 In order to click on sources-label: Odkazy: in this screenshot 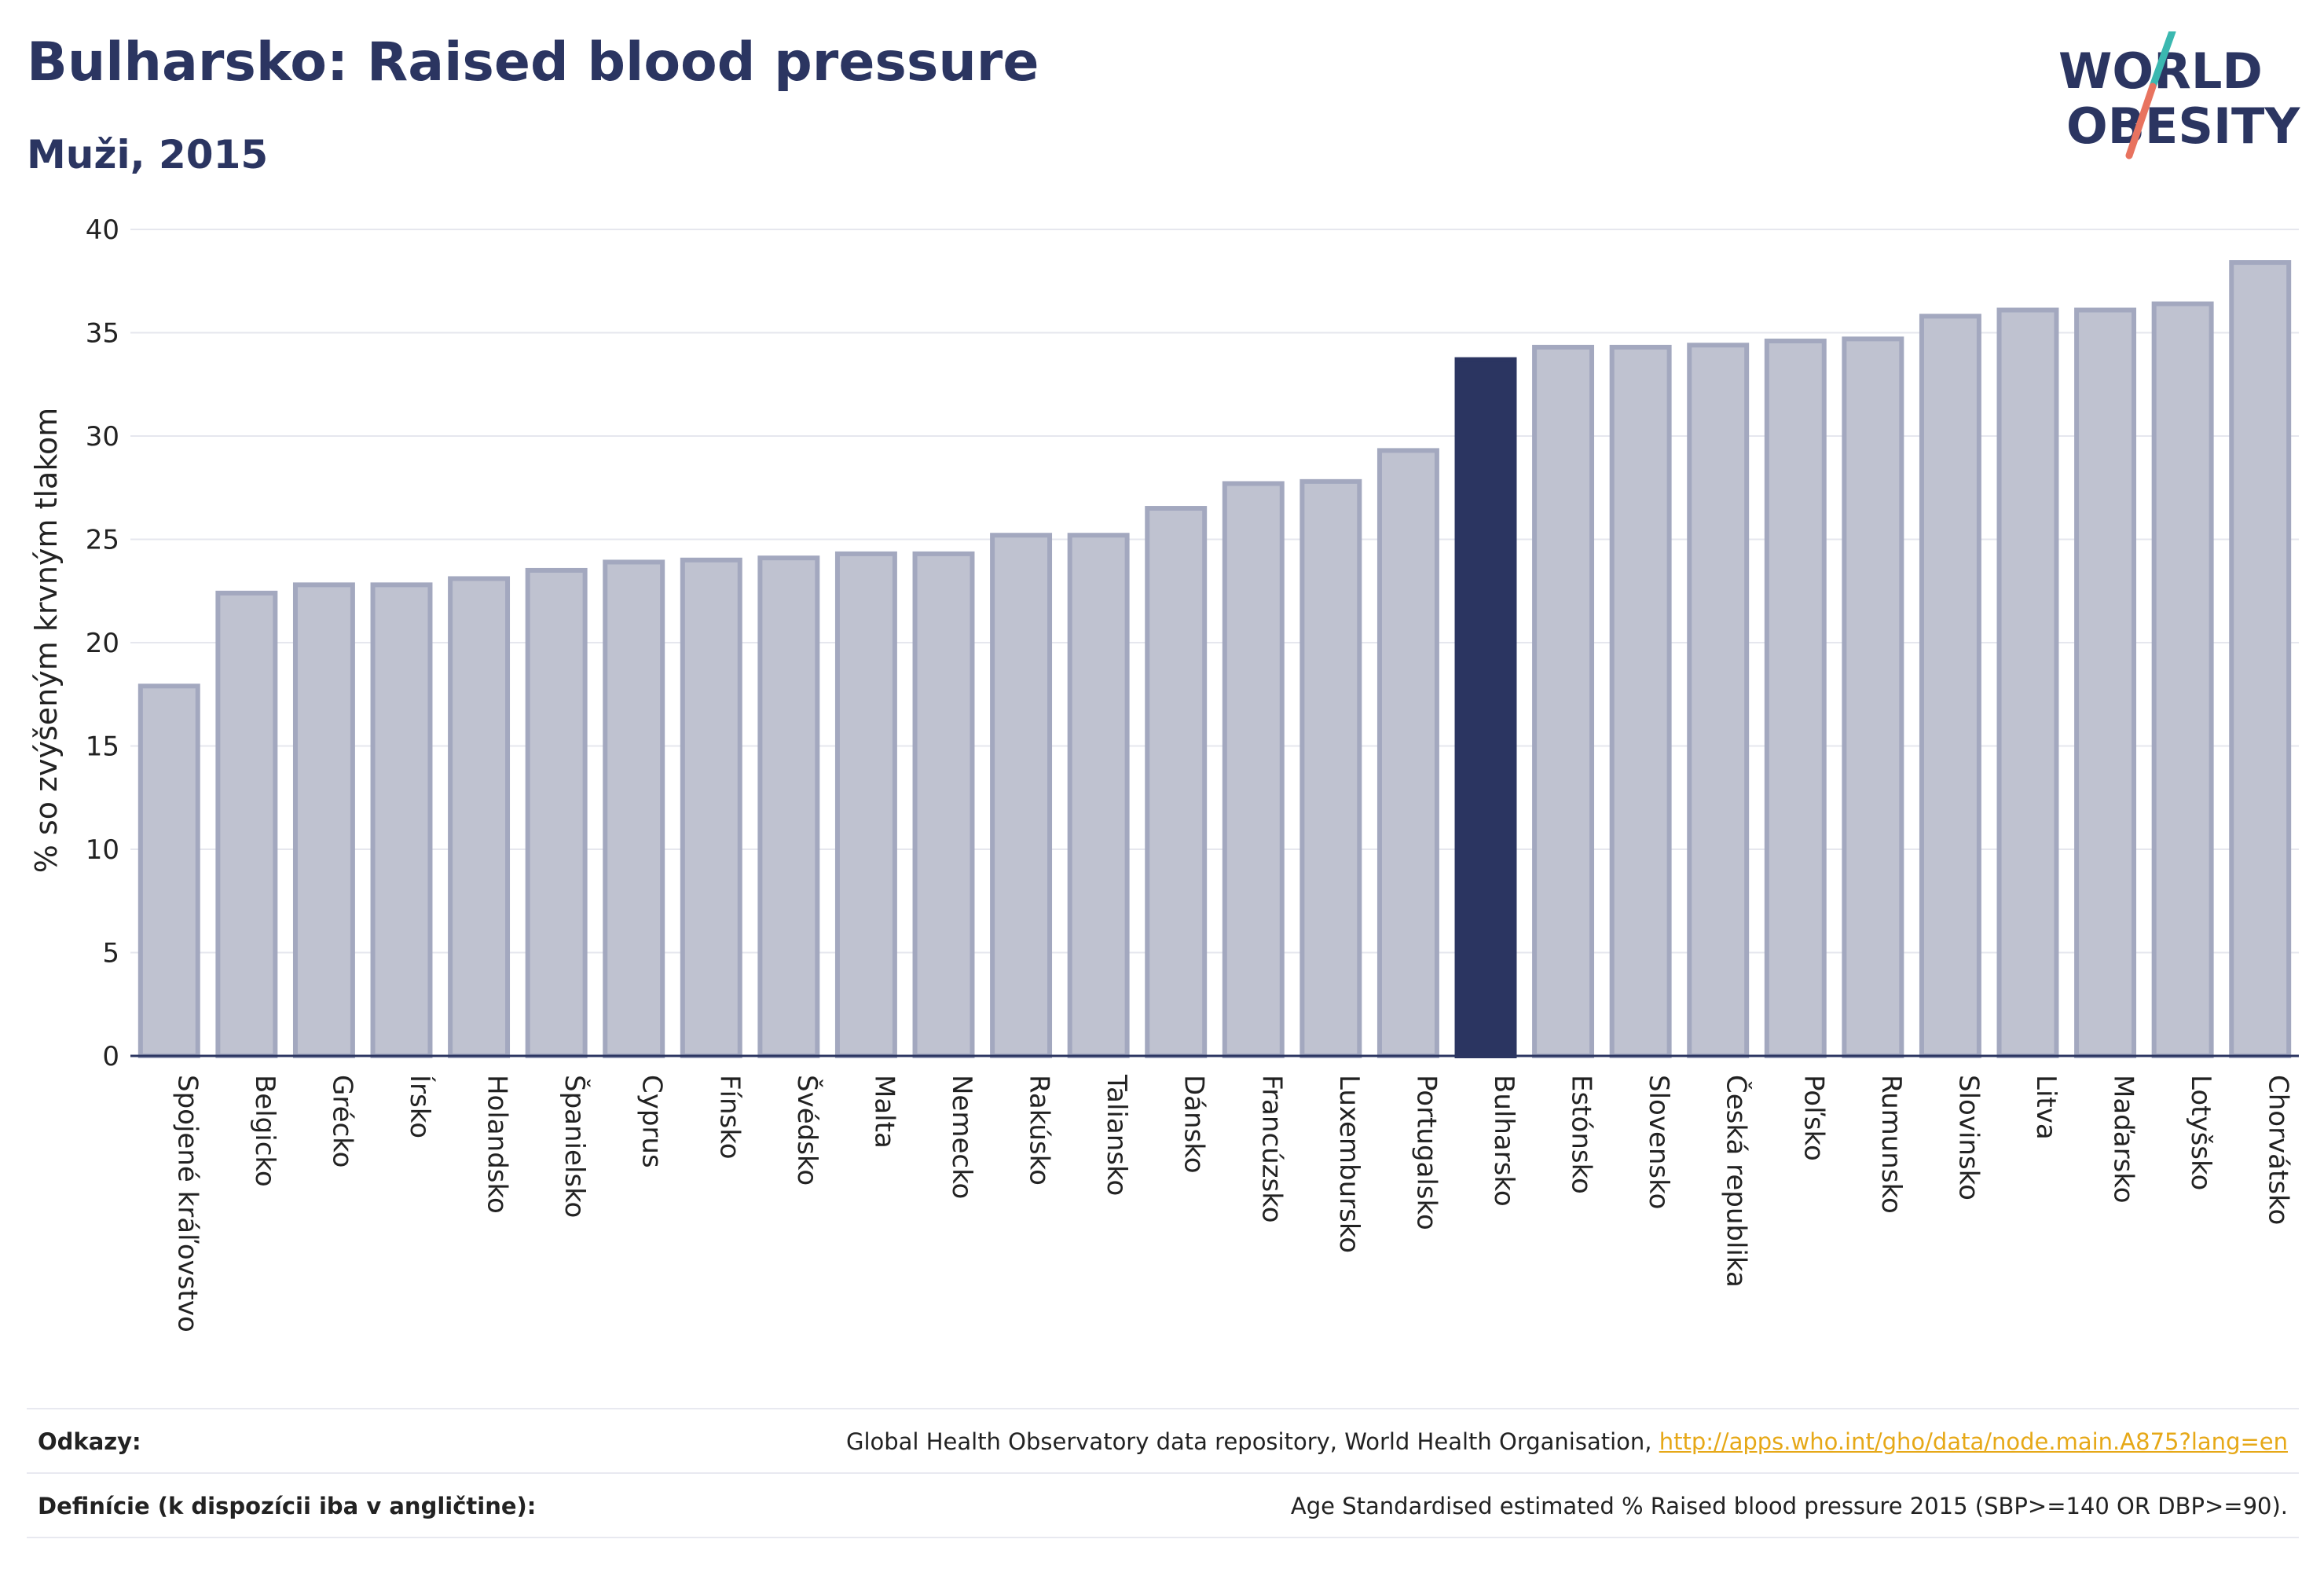, I will do `click(89, 1441)`.